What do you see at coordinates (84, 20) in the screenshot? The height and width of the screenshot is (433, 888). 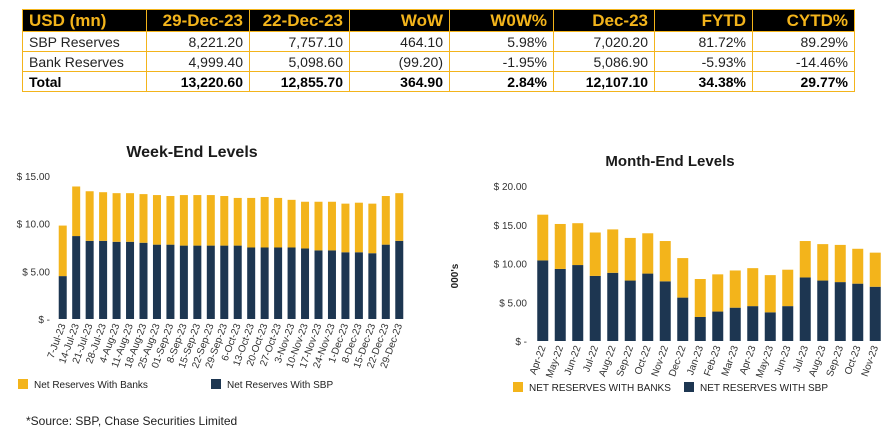 I see `header-cell: USD (mn)` at bounding box center [84, 20].